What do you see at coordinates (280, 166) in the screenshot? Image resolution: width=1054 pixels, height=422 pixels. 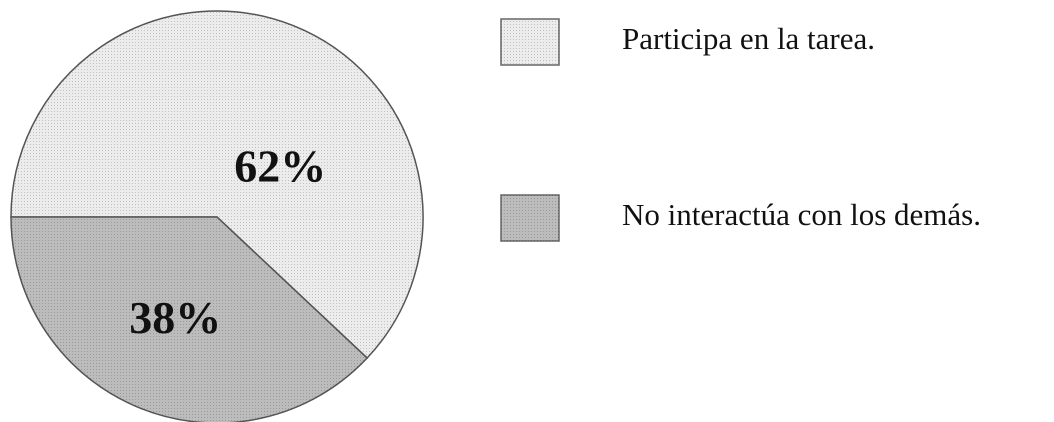 I see `value-label: 62%` at bounding box center [280, 166].